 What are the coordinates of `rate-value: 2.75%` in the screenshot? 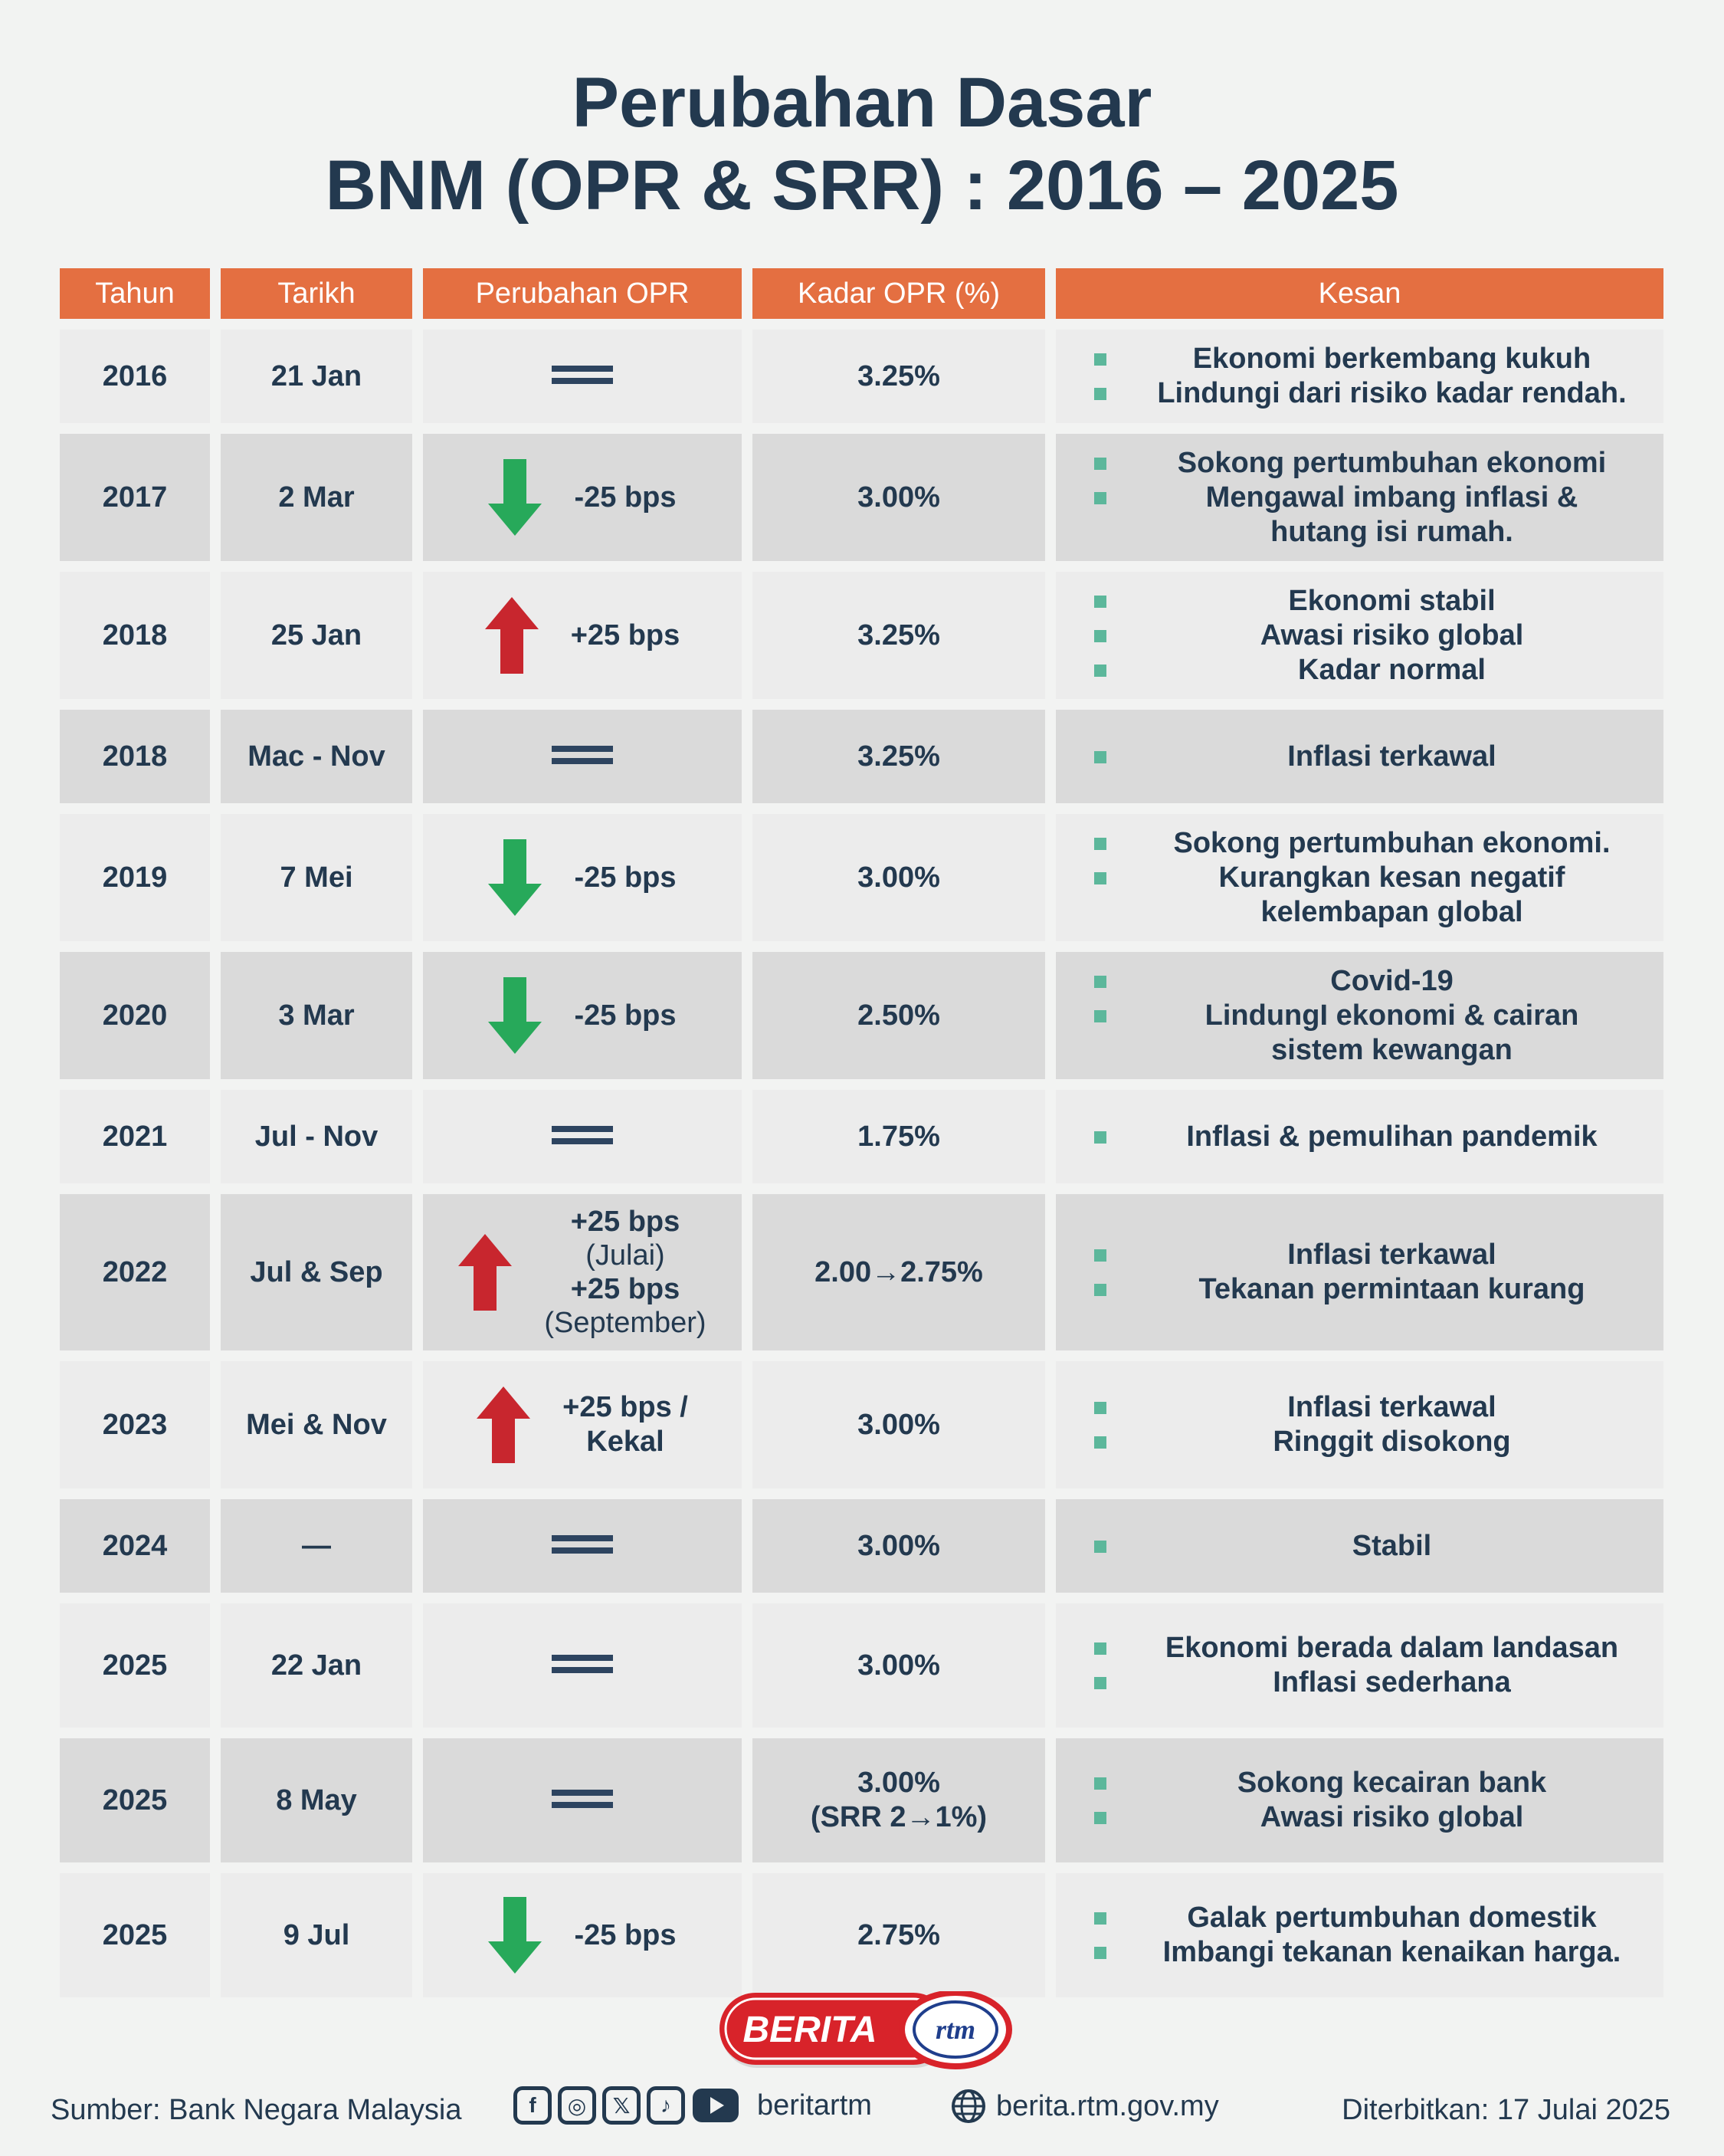 It's located at (898, 1934).